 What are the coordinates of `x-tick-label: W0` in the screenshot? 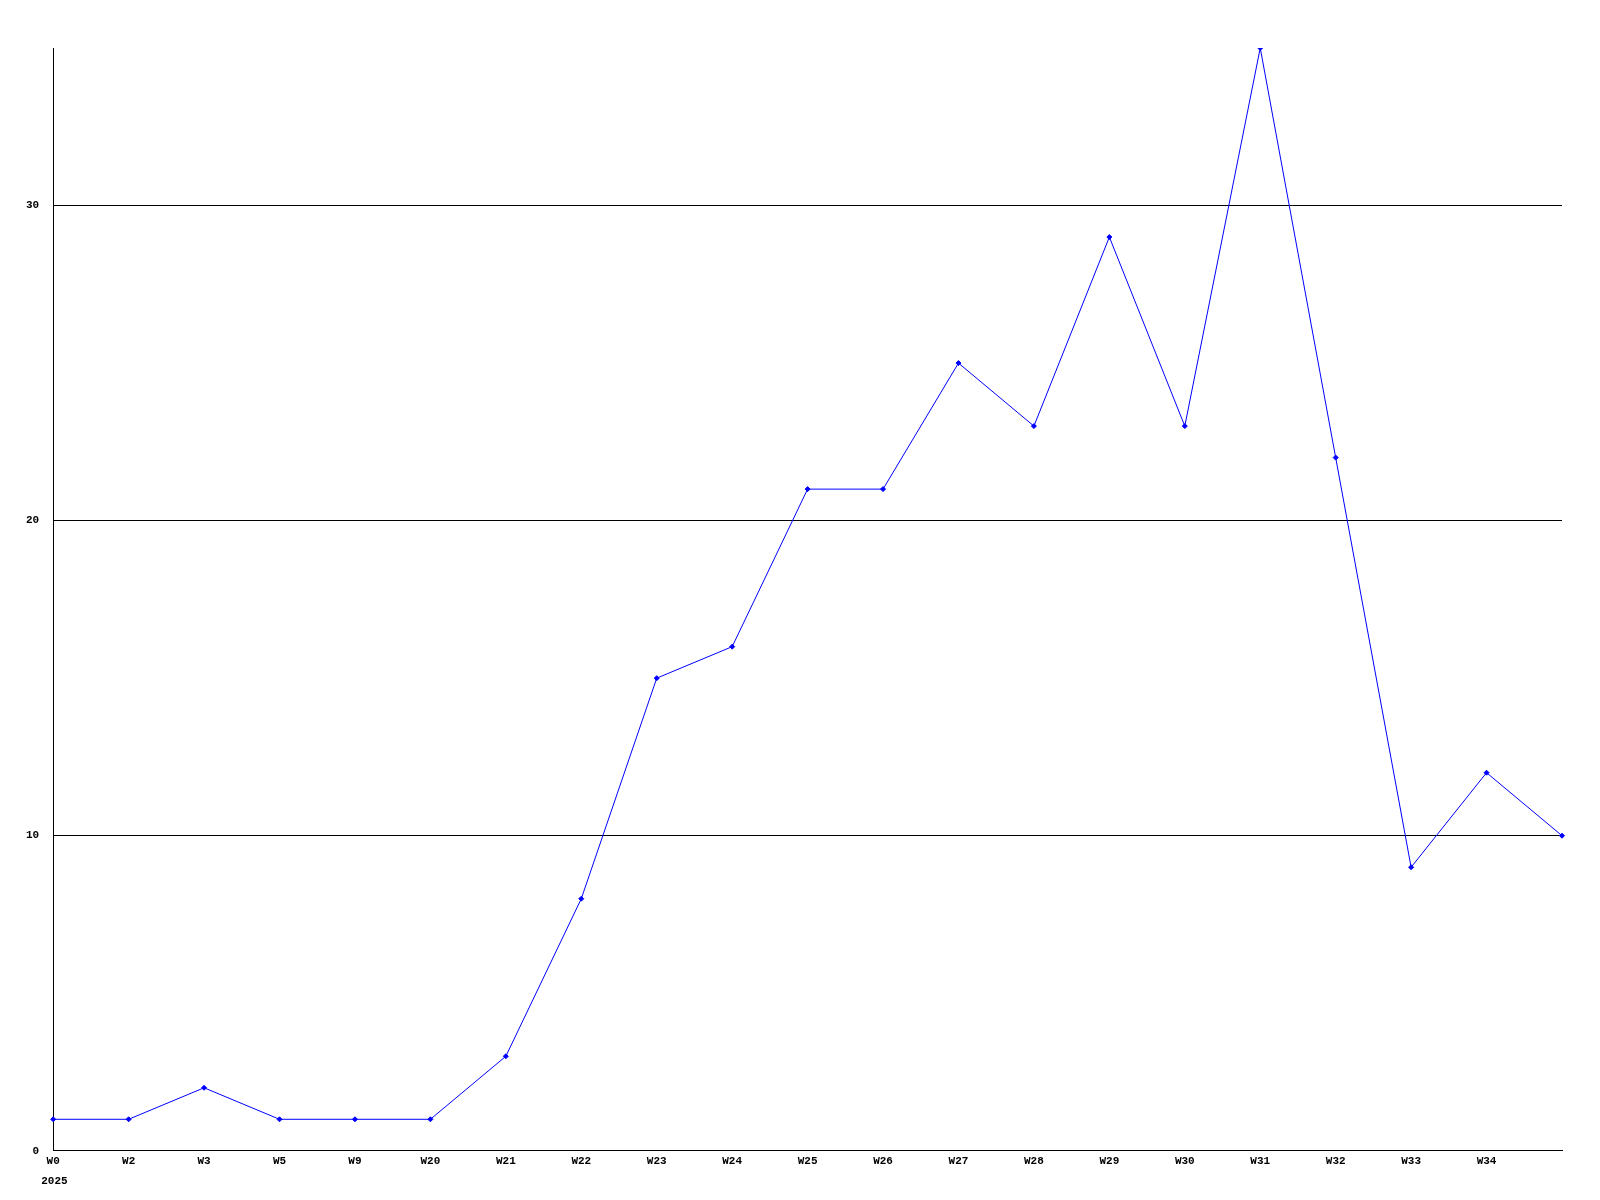 It's located at (53, 1161).